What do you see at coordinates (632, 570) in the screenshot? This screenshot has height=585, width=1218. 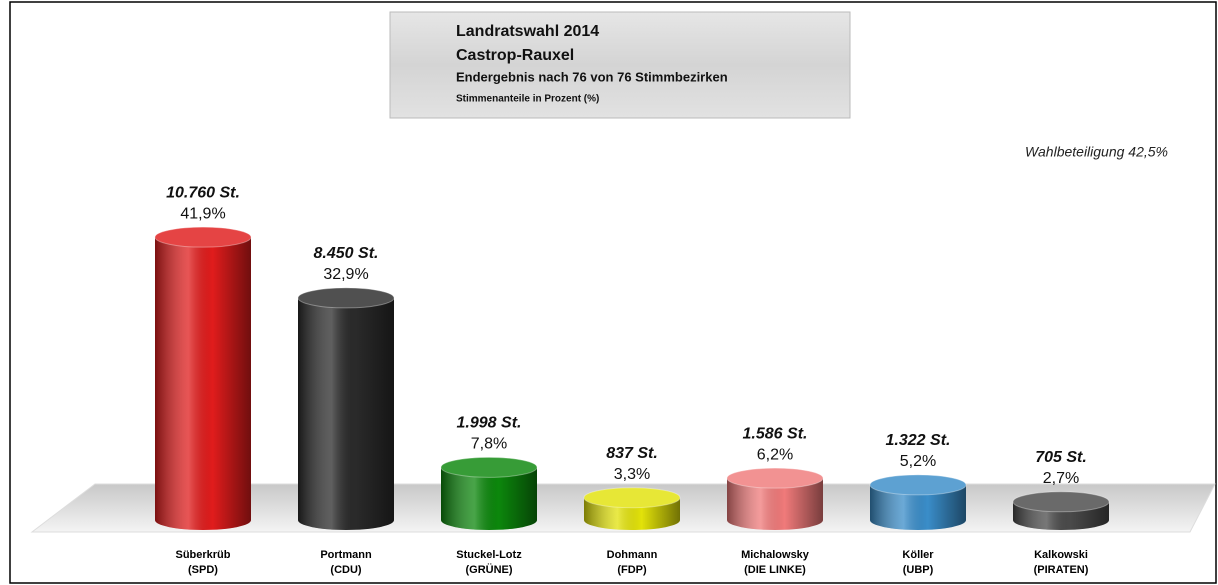 I see `x-tick-label: (FDP)` at bounding box center [632, 570].